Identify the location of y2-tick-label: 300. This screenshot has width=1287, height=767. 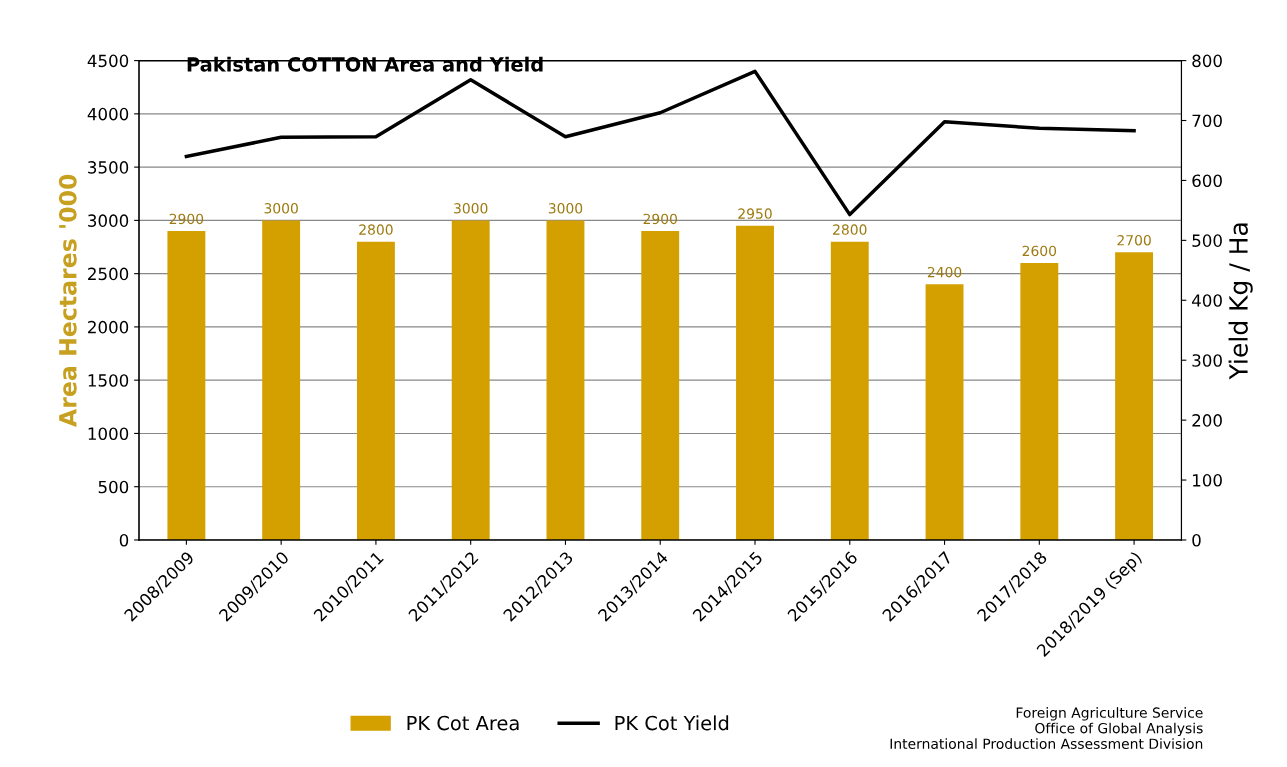
(1207, 360).